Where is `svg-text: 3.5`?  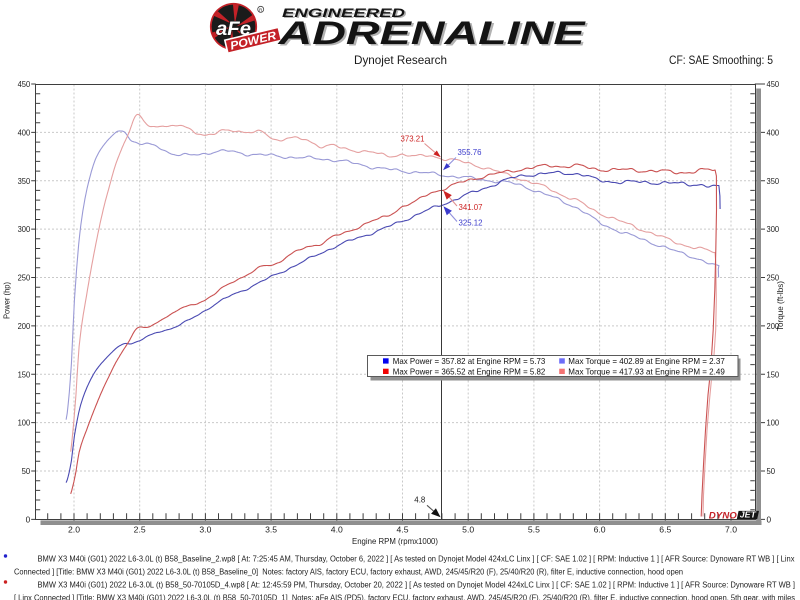
svg-text: 3.5 is located at coordinates (271, 529).